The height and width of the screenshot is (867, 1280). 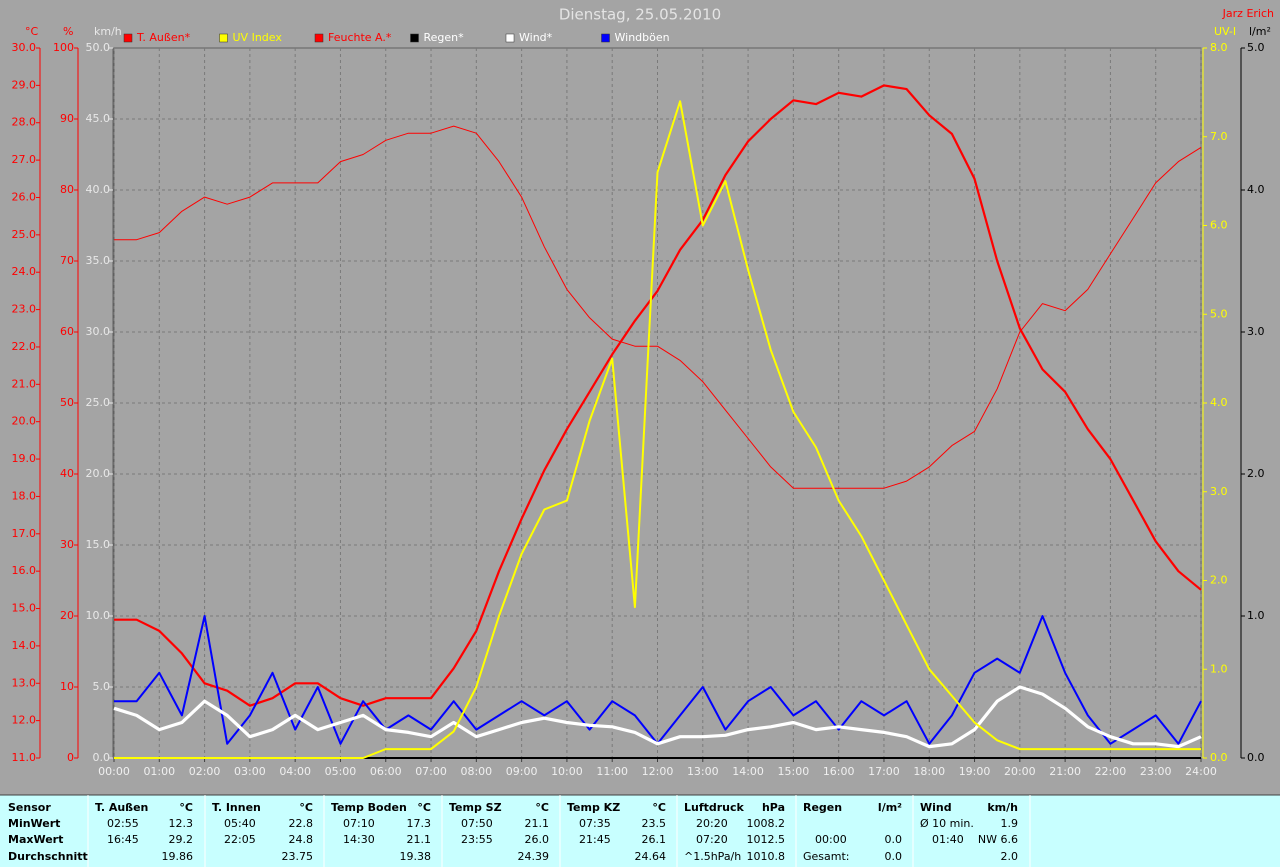 I want to click on y-tick-label: 70, so click(x=67, y=260).